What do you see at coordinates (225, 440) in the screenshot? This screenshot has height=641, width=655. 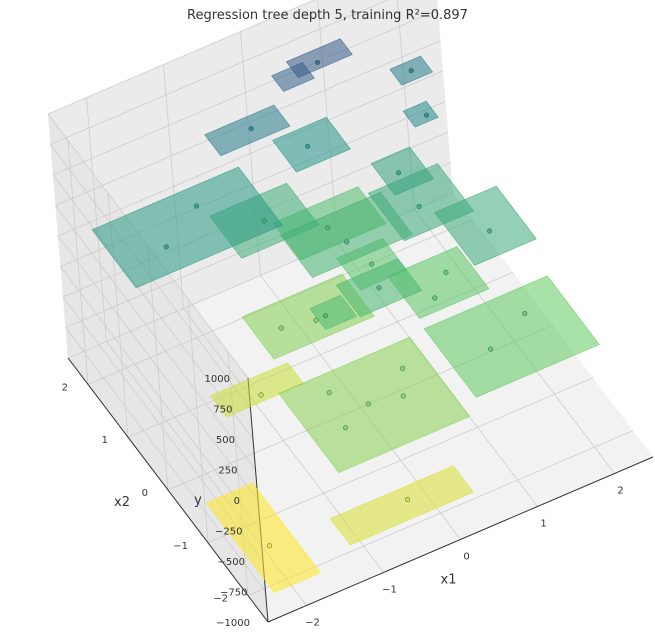 I see `y-tick-label: 500` at bounding box center [225, 440].